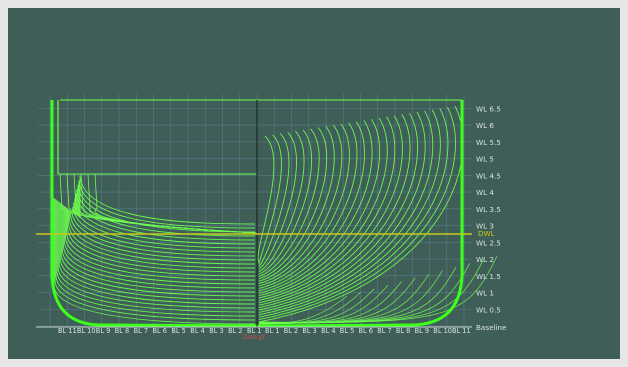  What do you see at coordinates (422, 331) in the screenshot?
I see `buttock-line-label-fwd: BL 9` at bounding box center [422, 331].